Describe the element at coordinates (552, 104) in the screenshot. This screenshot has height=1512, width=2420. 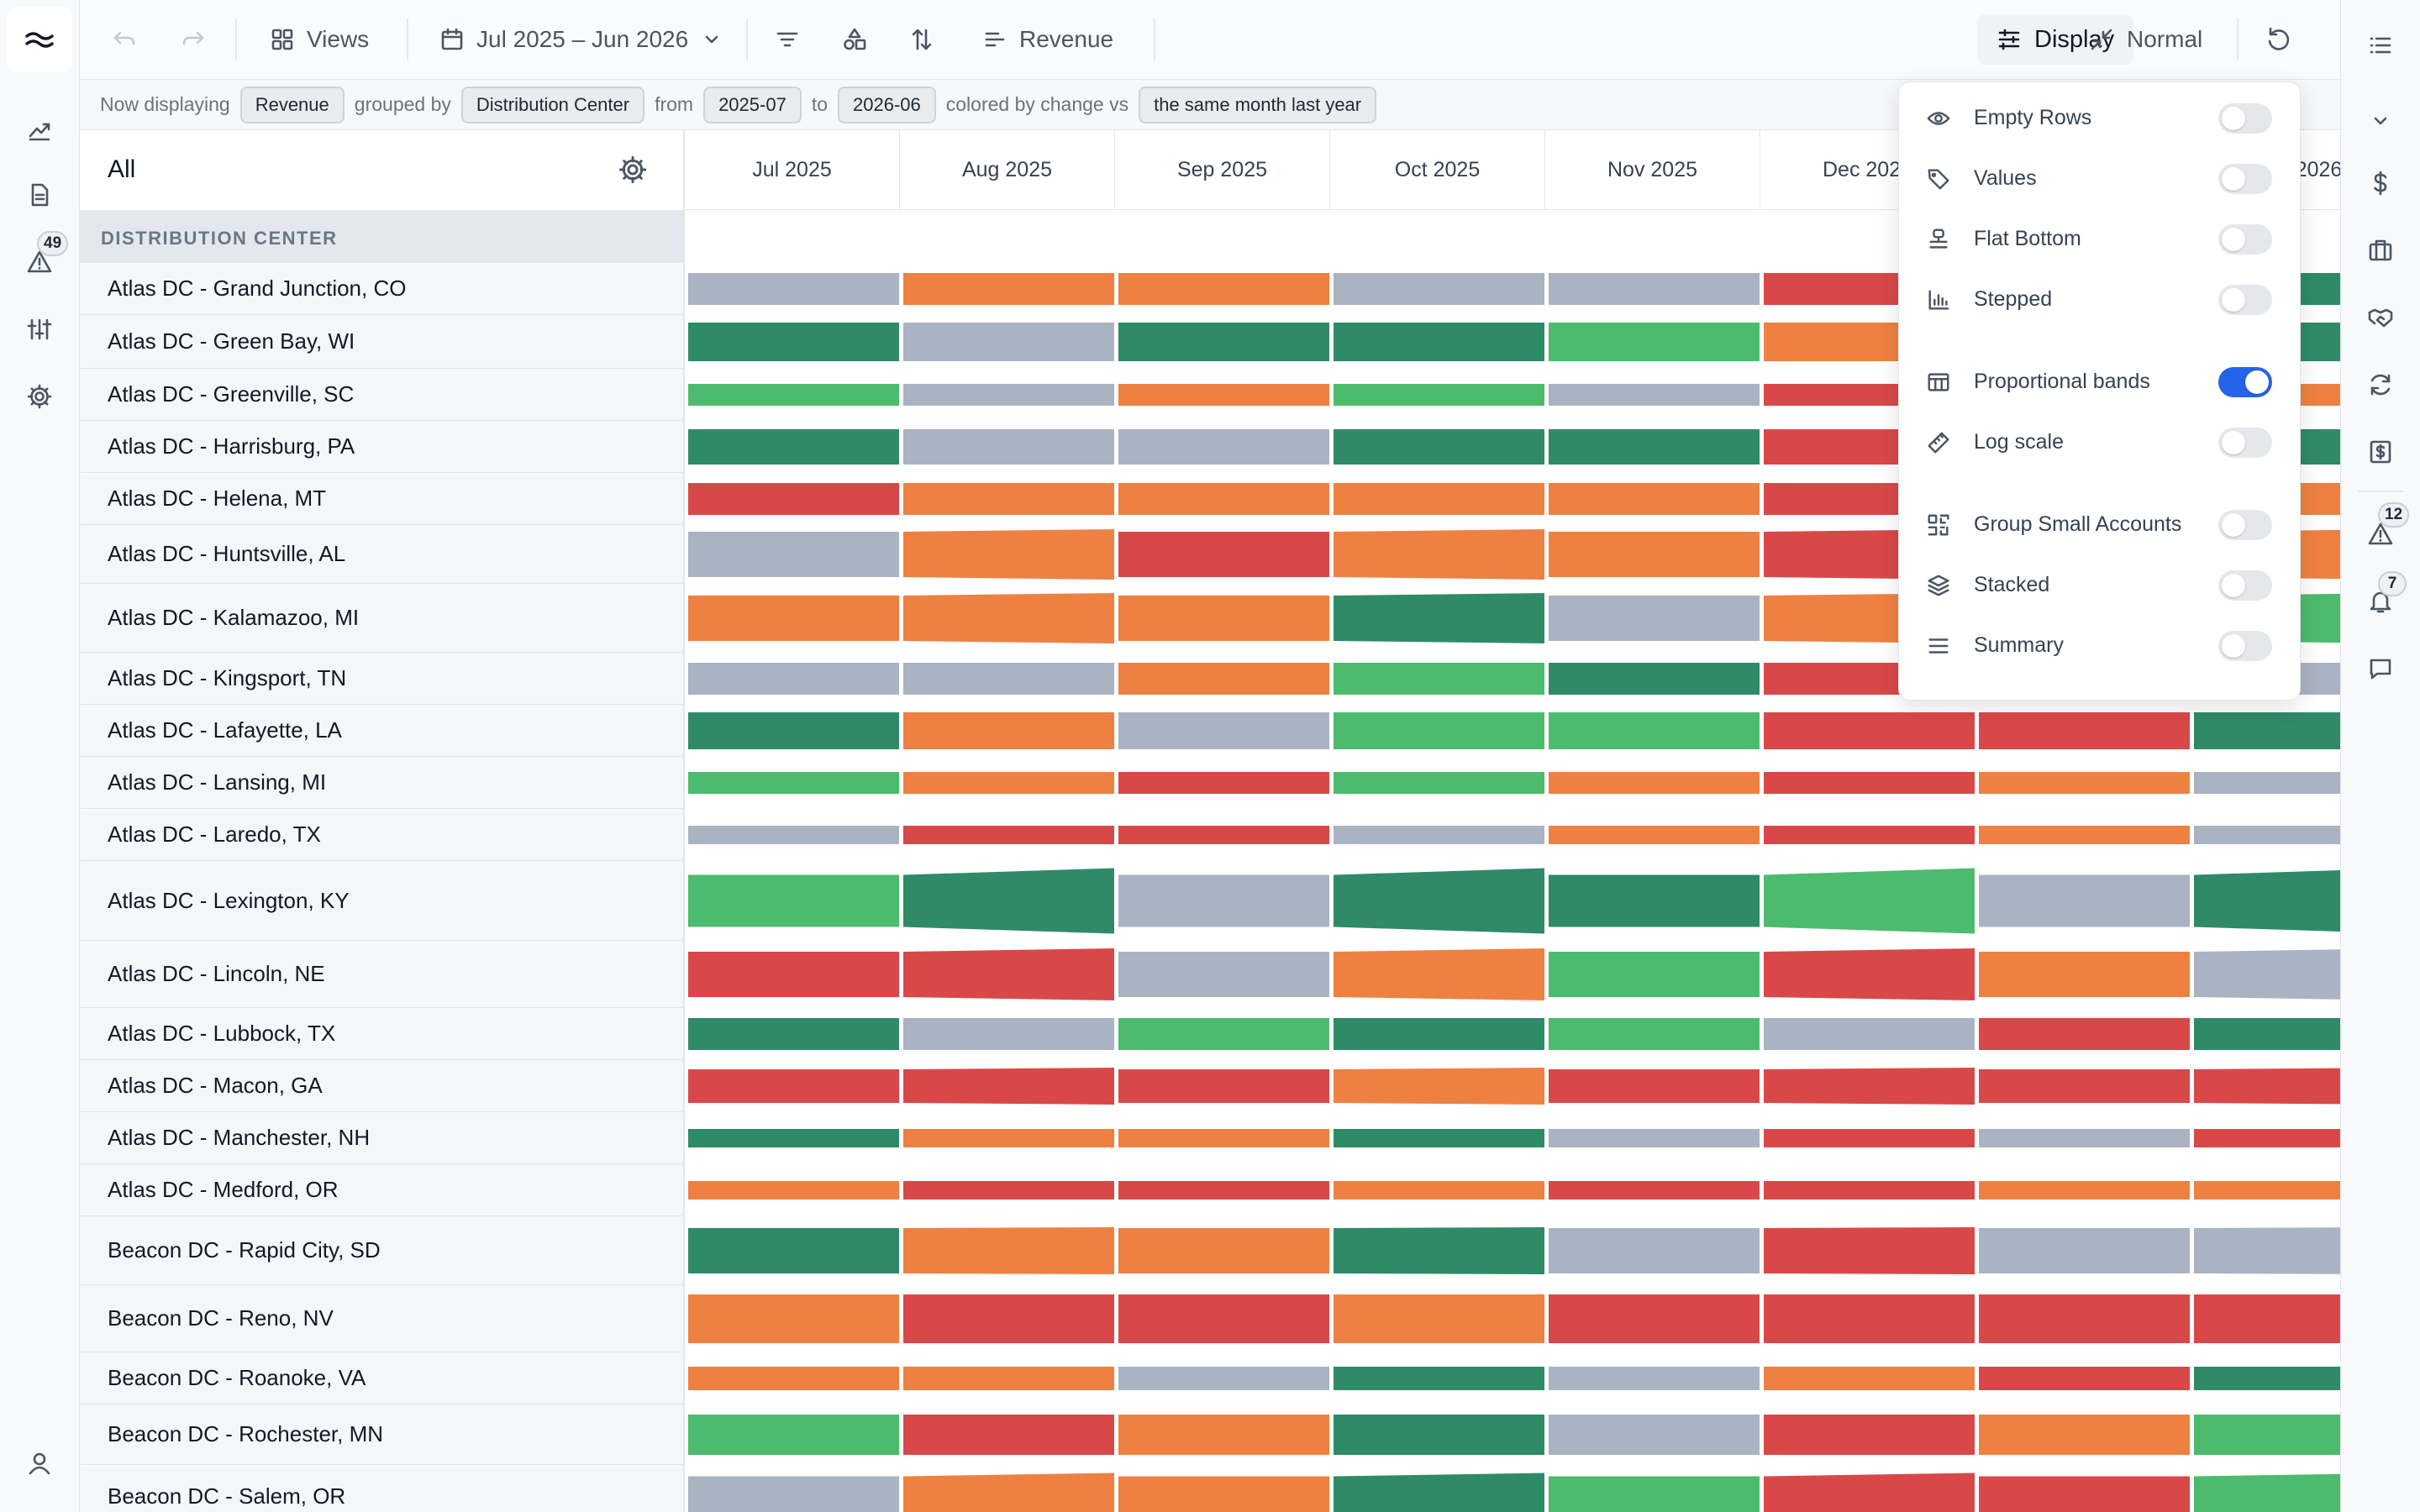
I see `grouping-chip: Distribution Center` at that location.